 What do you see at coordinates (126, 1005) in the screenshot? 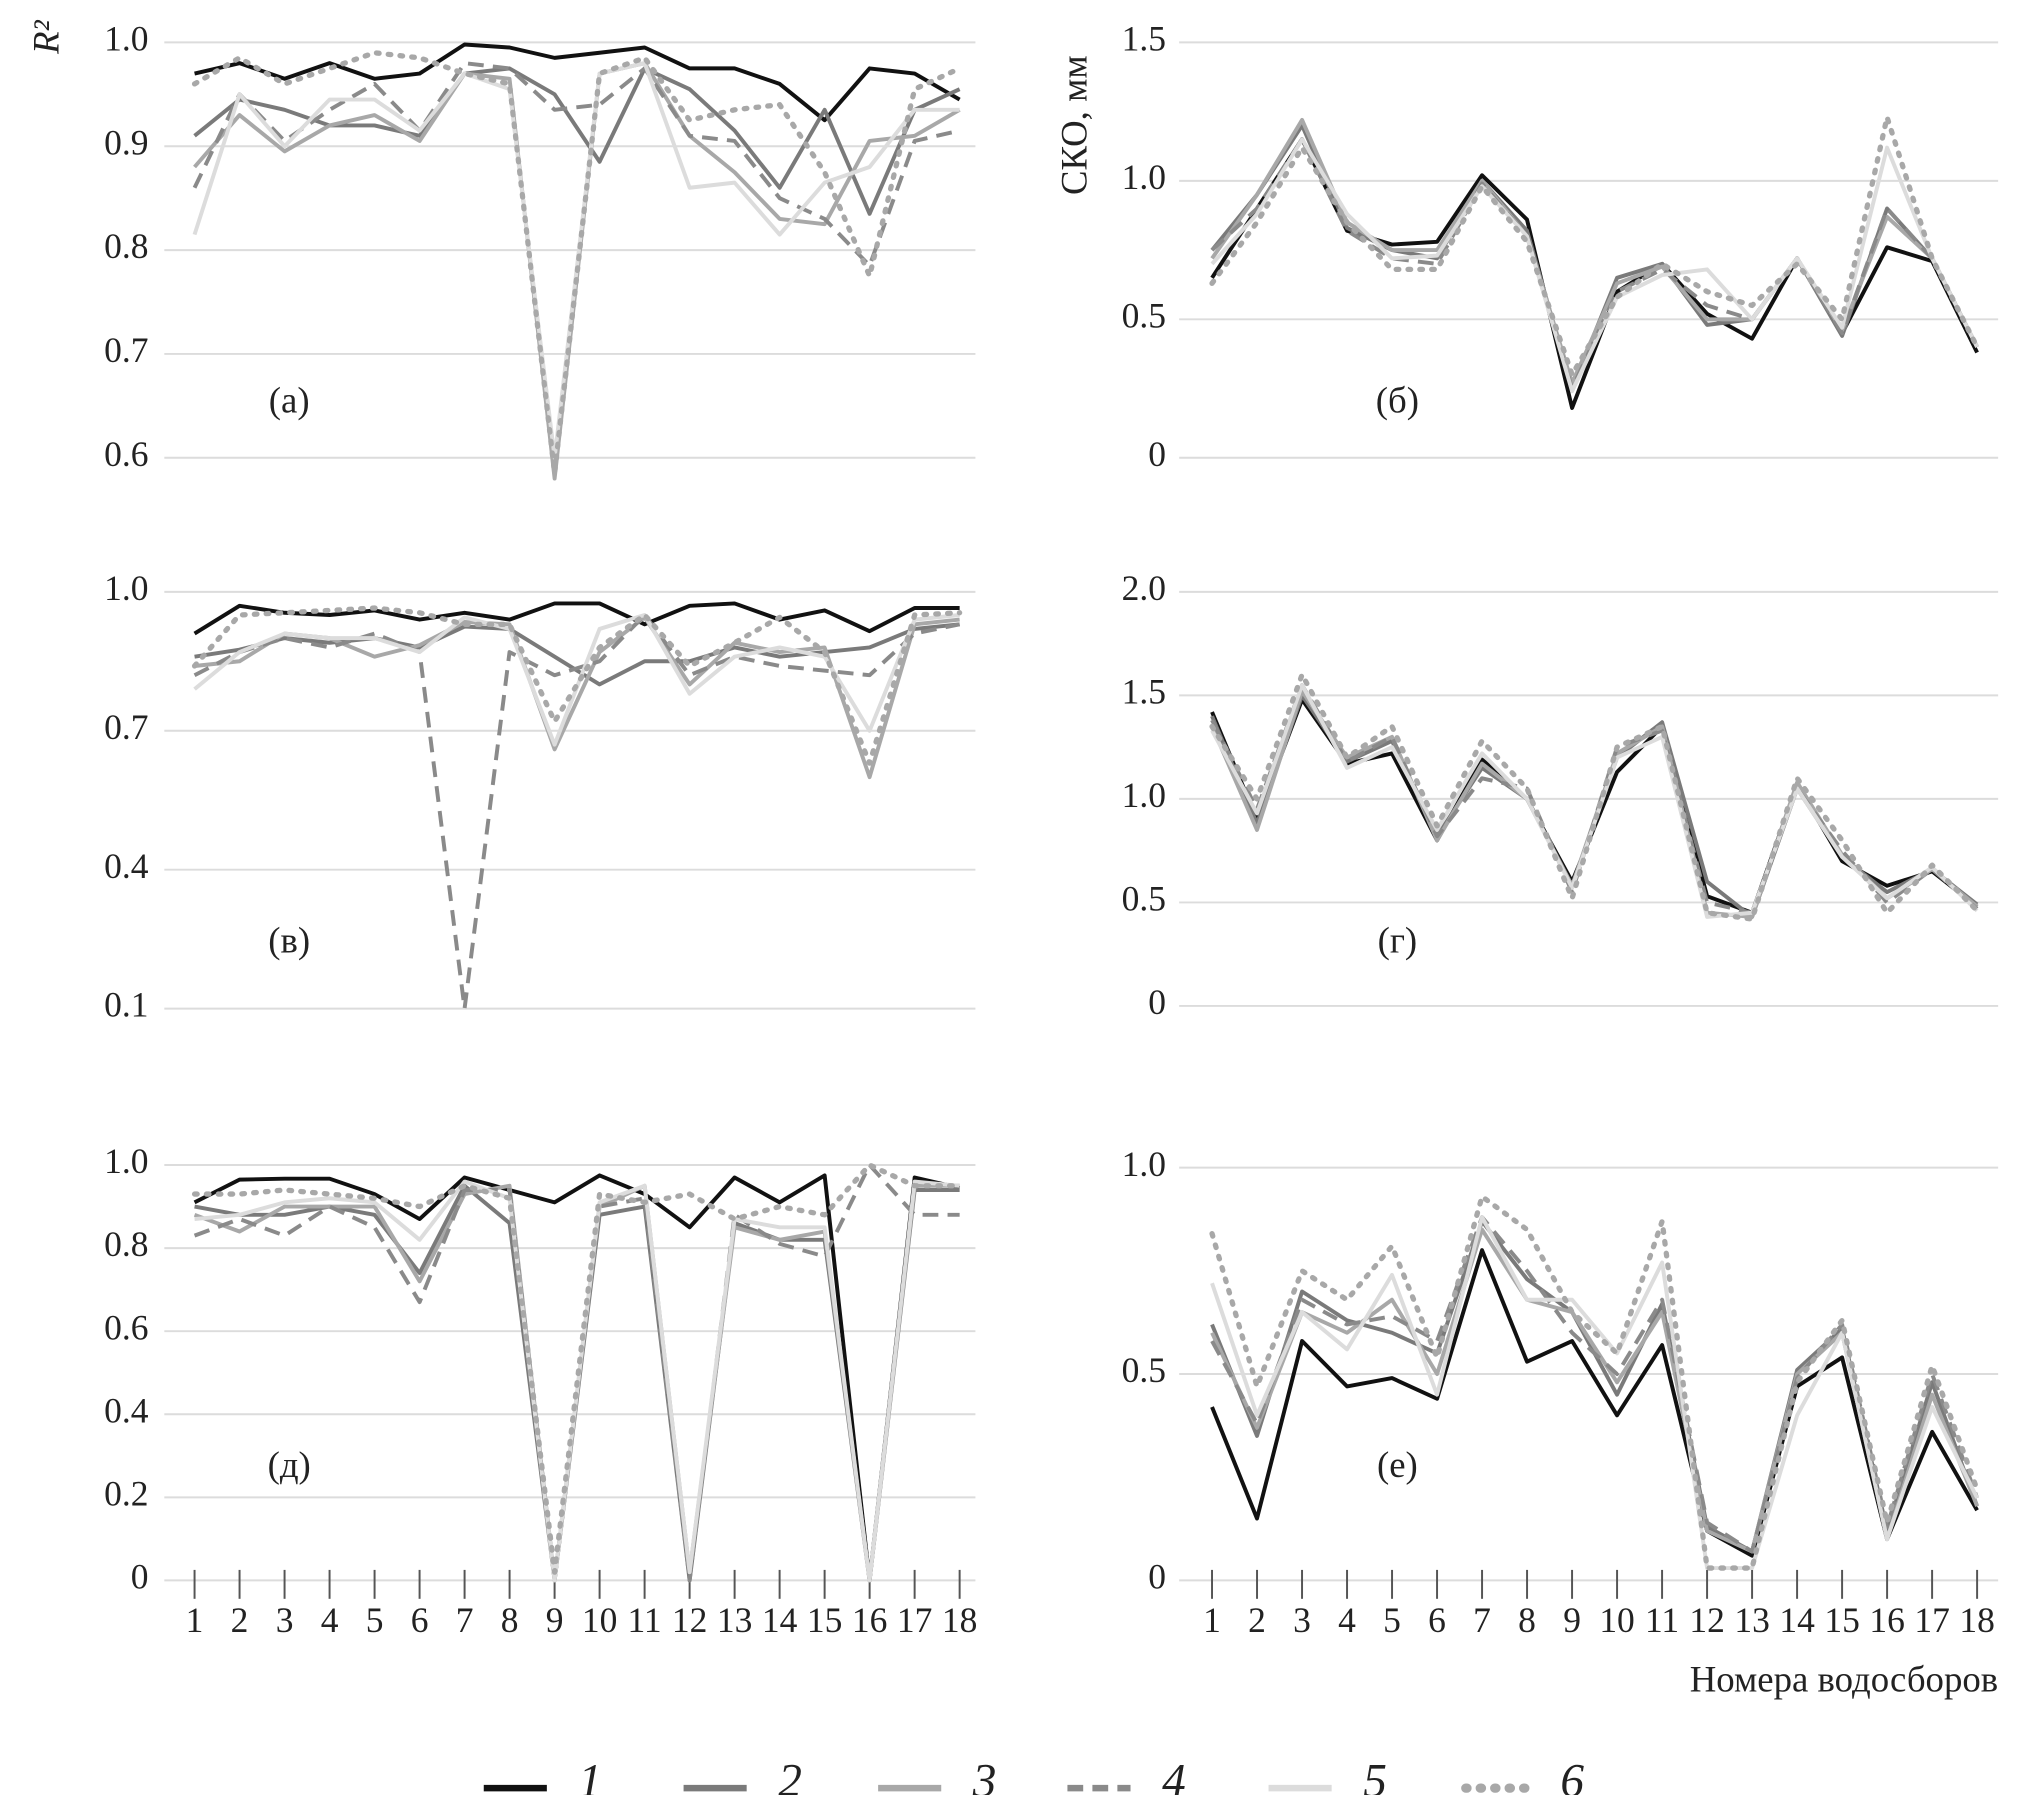
I see `y-tick-label: 0.1` at bounding box center [126, 1005].